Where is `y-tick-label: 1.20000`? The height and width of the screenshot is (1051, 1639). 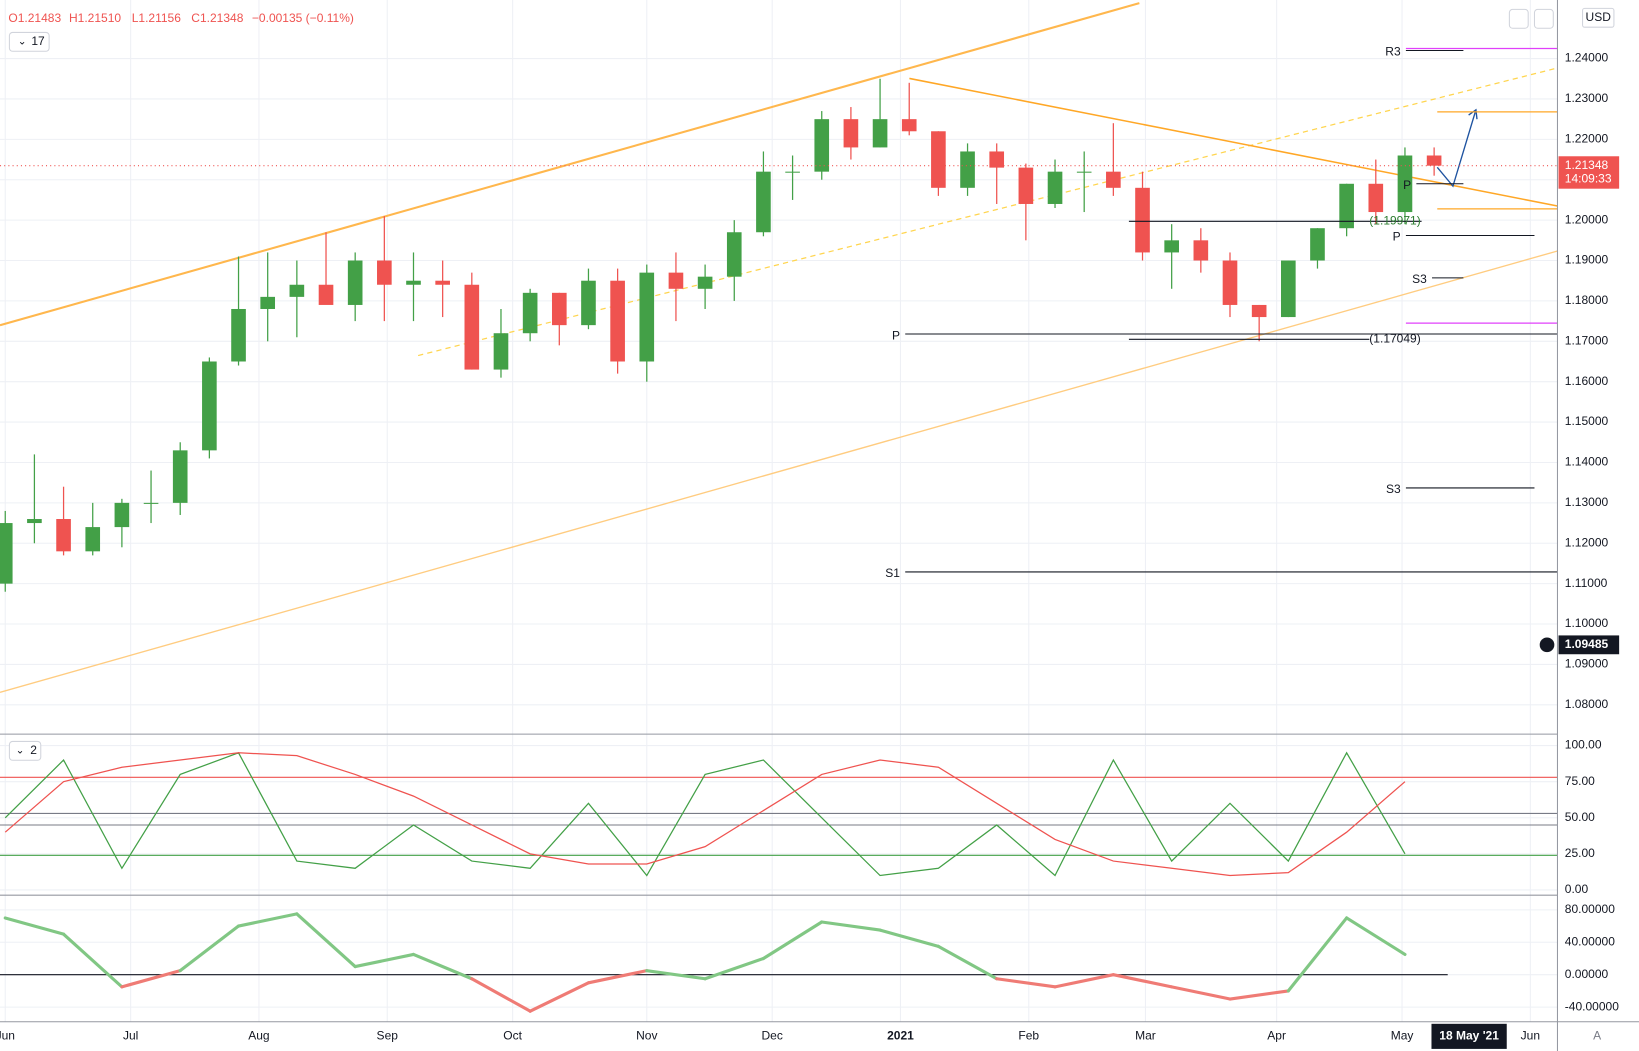
y-tick-label: 1.20000 is located at coordinates (1587, 219).